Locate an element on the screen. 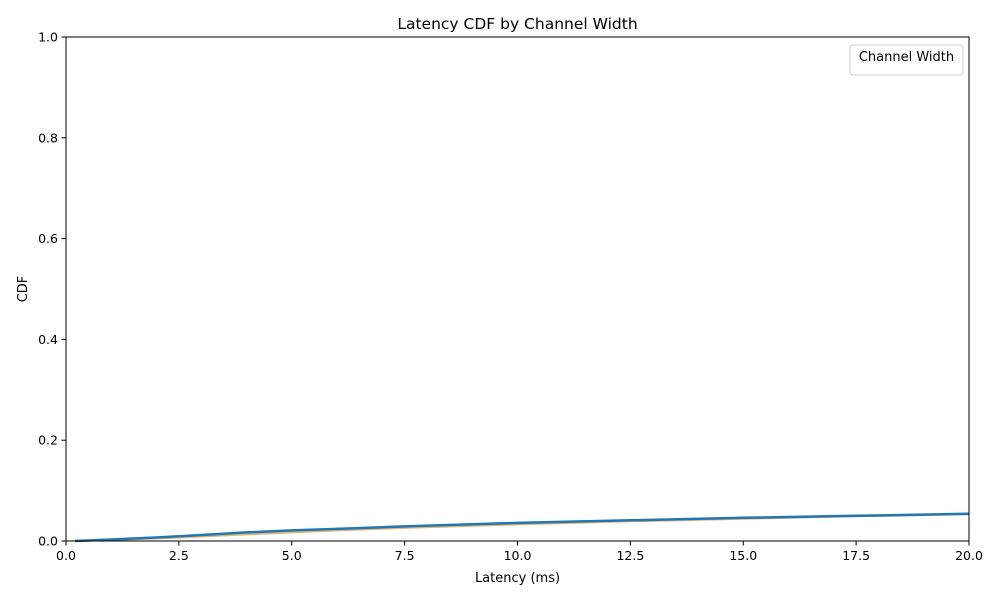 The image size is (1000, 600). chart-title: Latency CDF by Channel Width is located at coordinates (517, 24).